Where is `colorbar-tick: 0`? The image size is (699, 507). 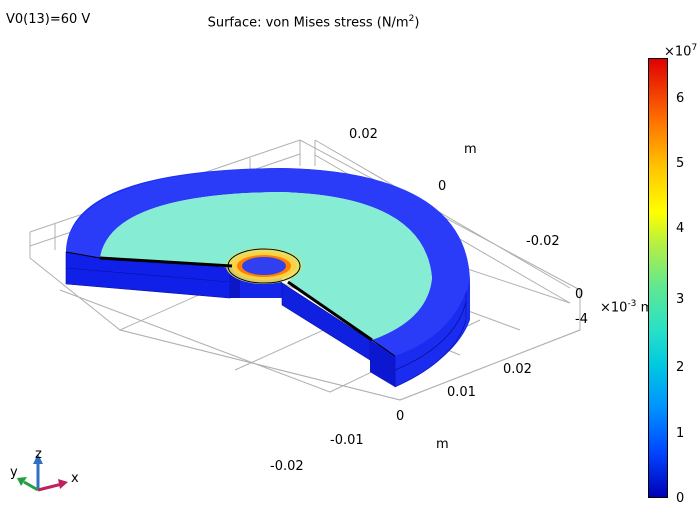
colorbar-tick: 0 is located at coordinates (680, 498).